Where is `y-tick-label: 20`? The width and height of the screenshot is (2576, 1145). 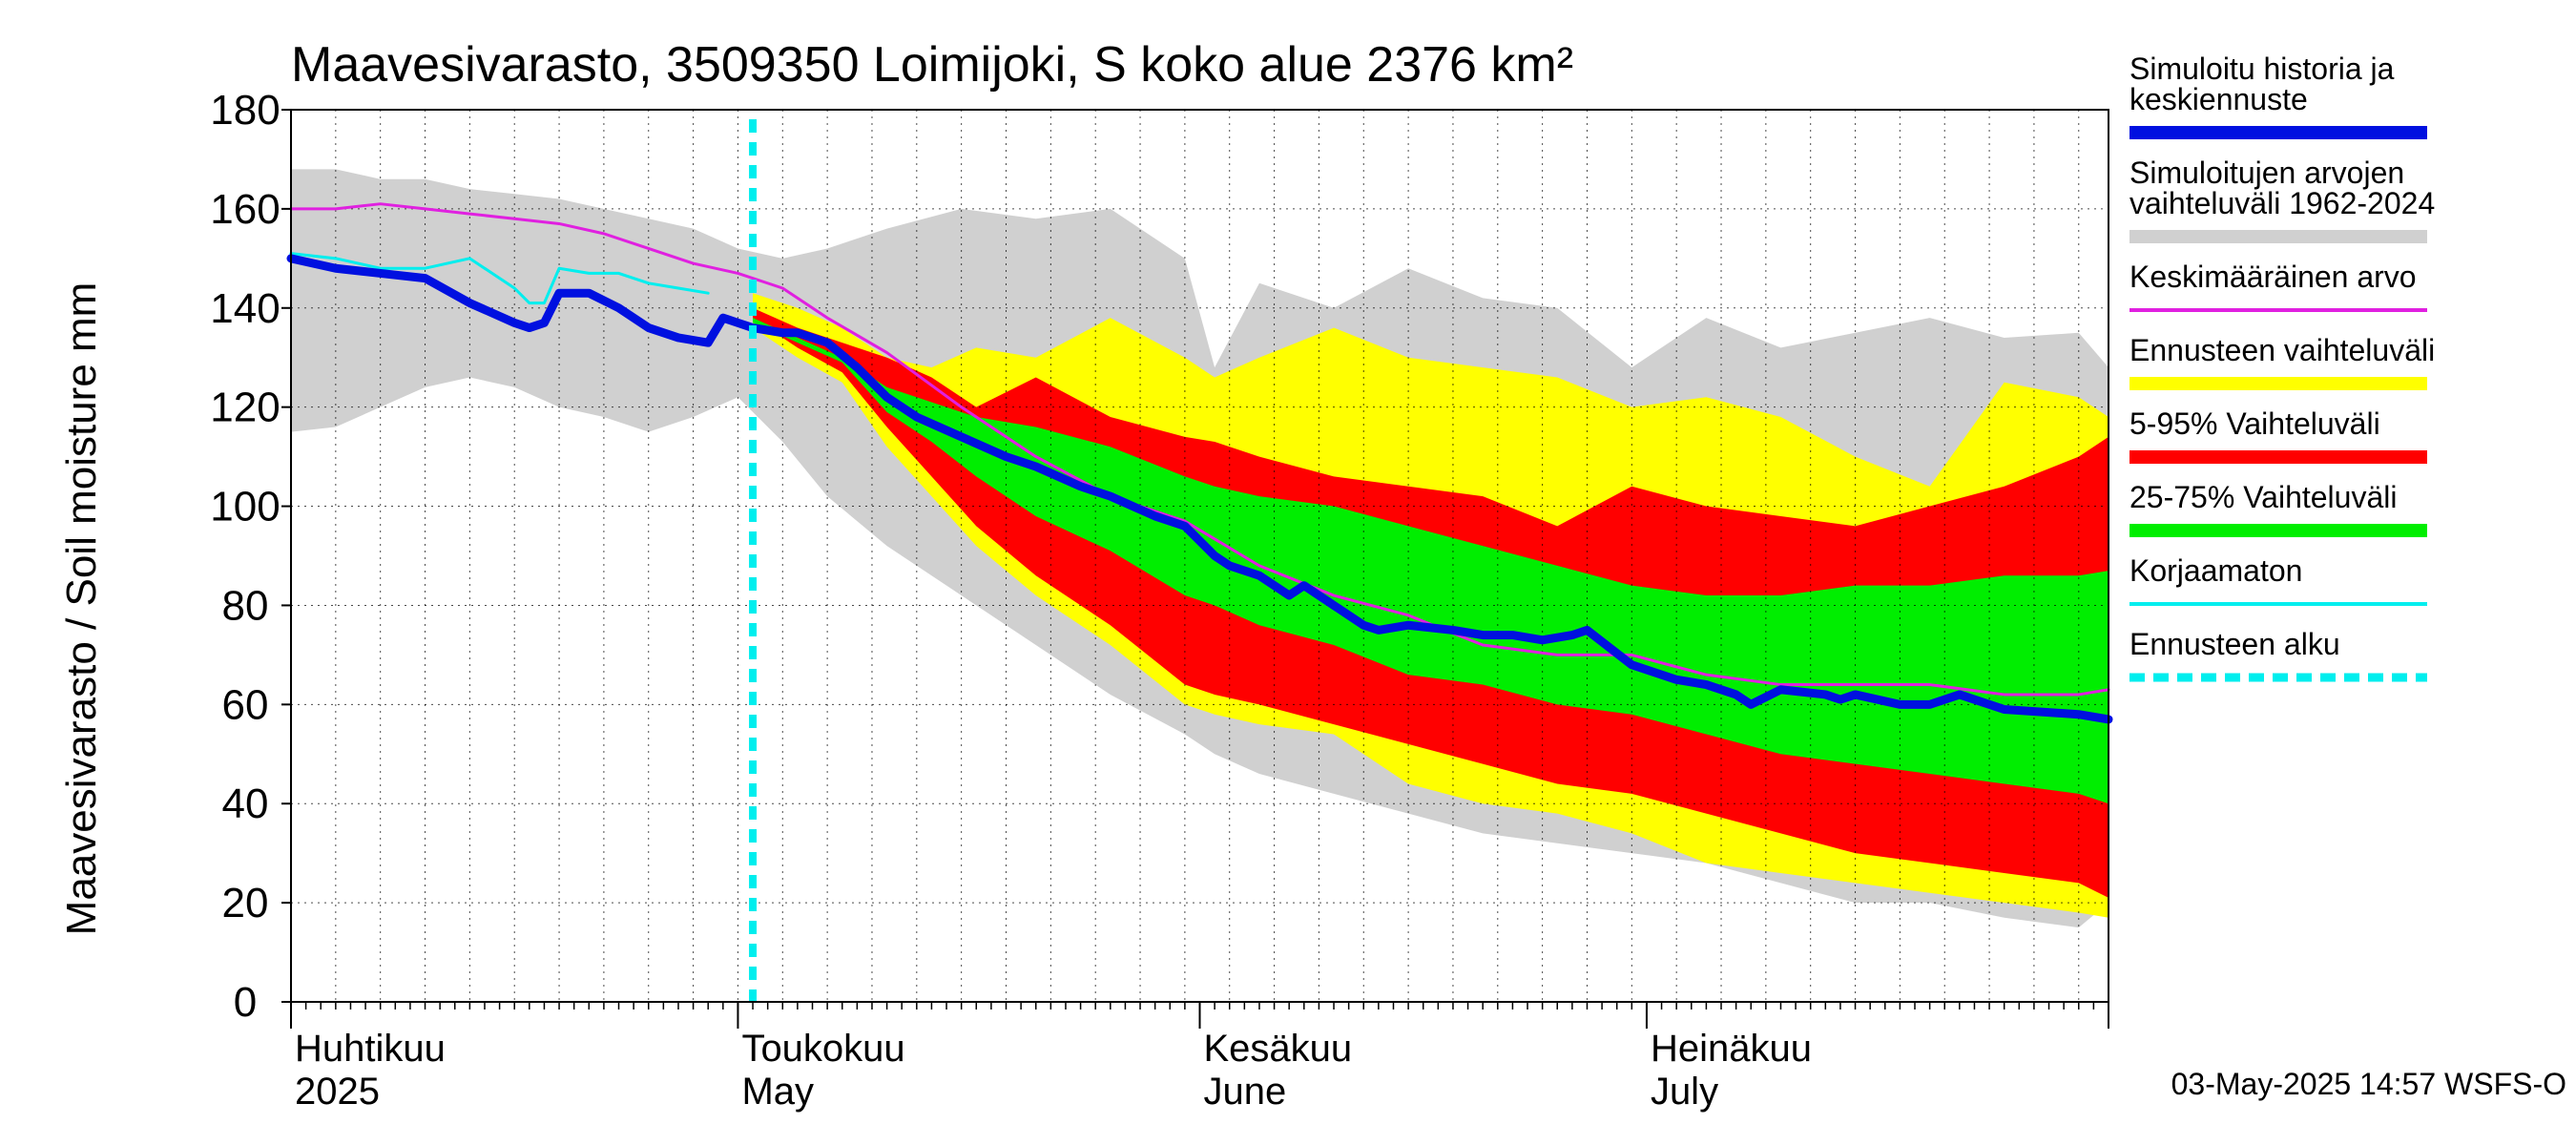
y-tick-label: 20 is located at coordinates (245, 903).